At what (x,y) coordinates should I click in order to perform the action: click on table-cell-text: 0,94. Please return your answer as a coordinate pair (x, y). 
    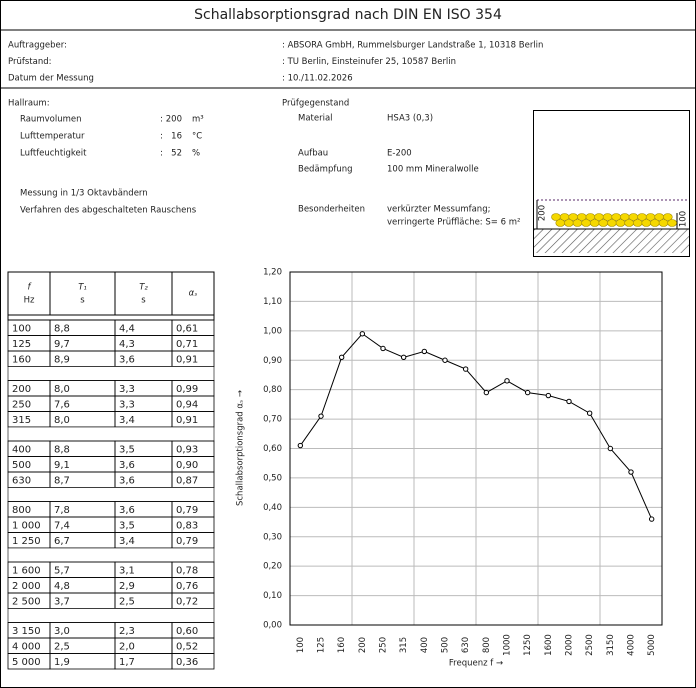
    Looking at the image, I should click on (187, 404).